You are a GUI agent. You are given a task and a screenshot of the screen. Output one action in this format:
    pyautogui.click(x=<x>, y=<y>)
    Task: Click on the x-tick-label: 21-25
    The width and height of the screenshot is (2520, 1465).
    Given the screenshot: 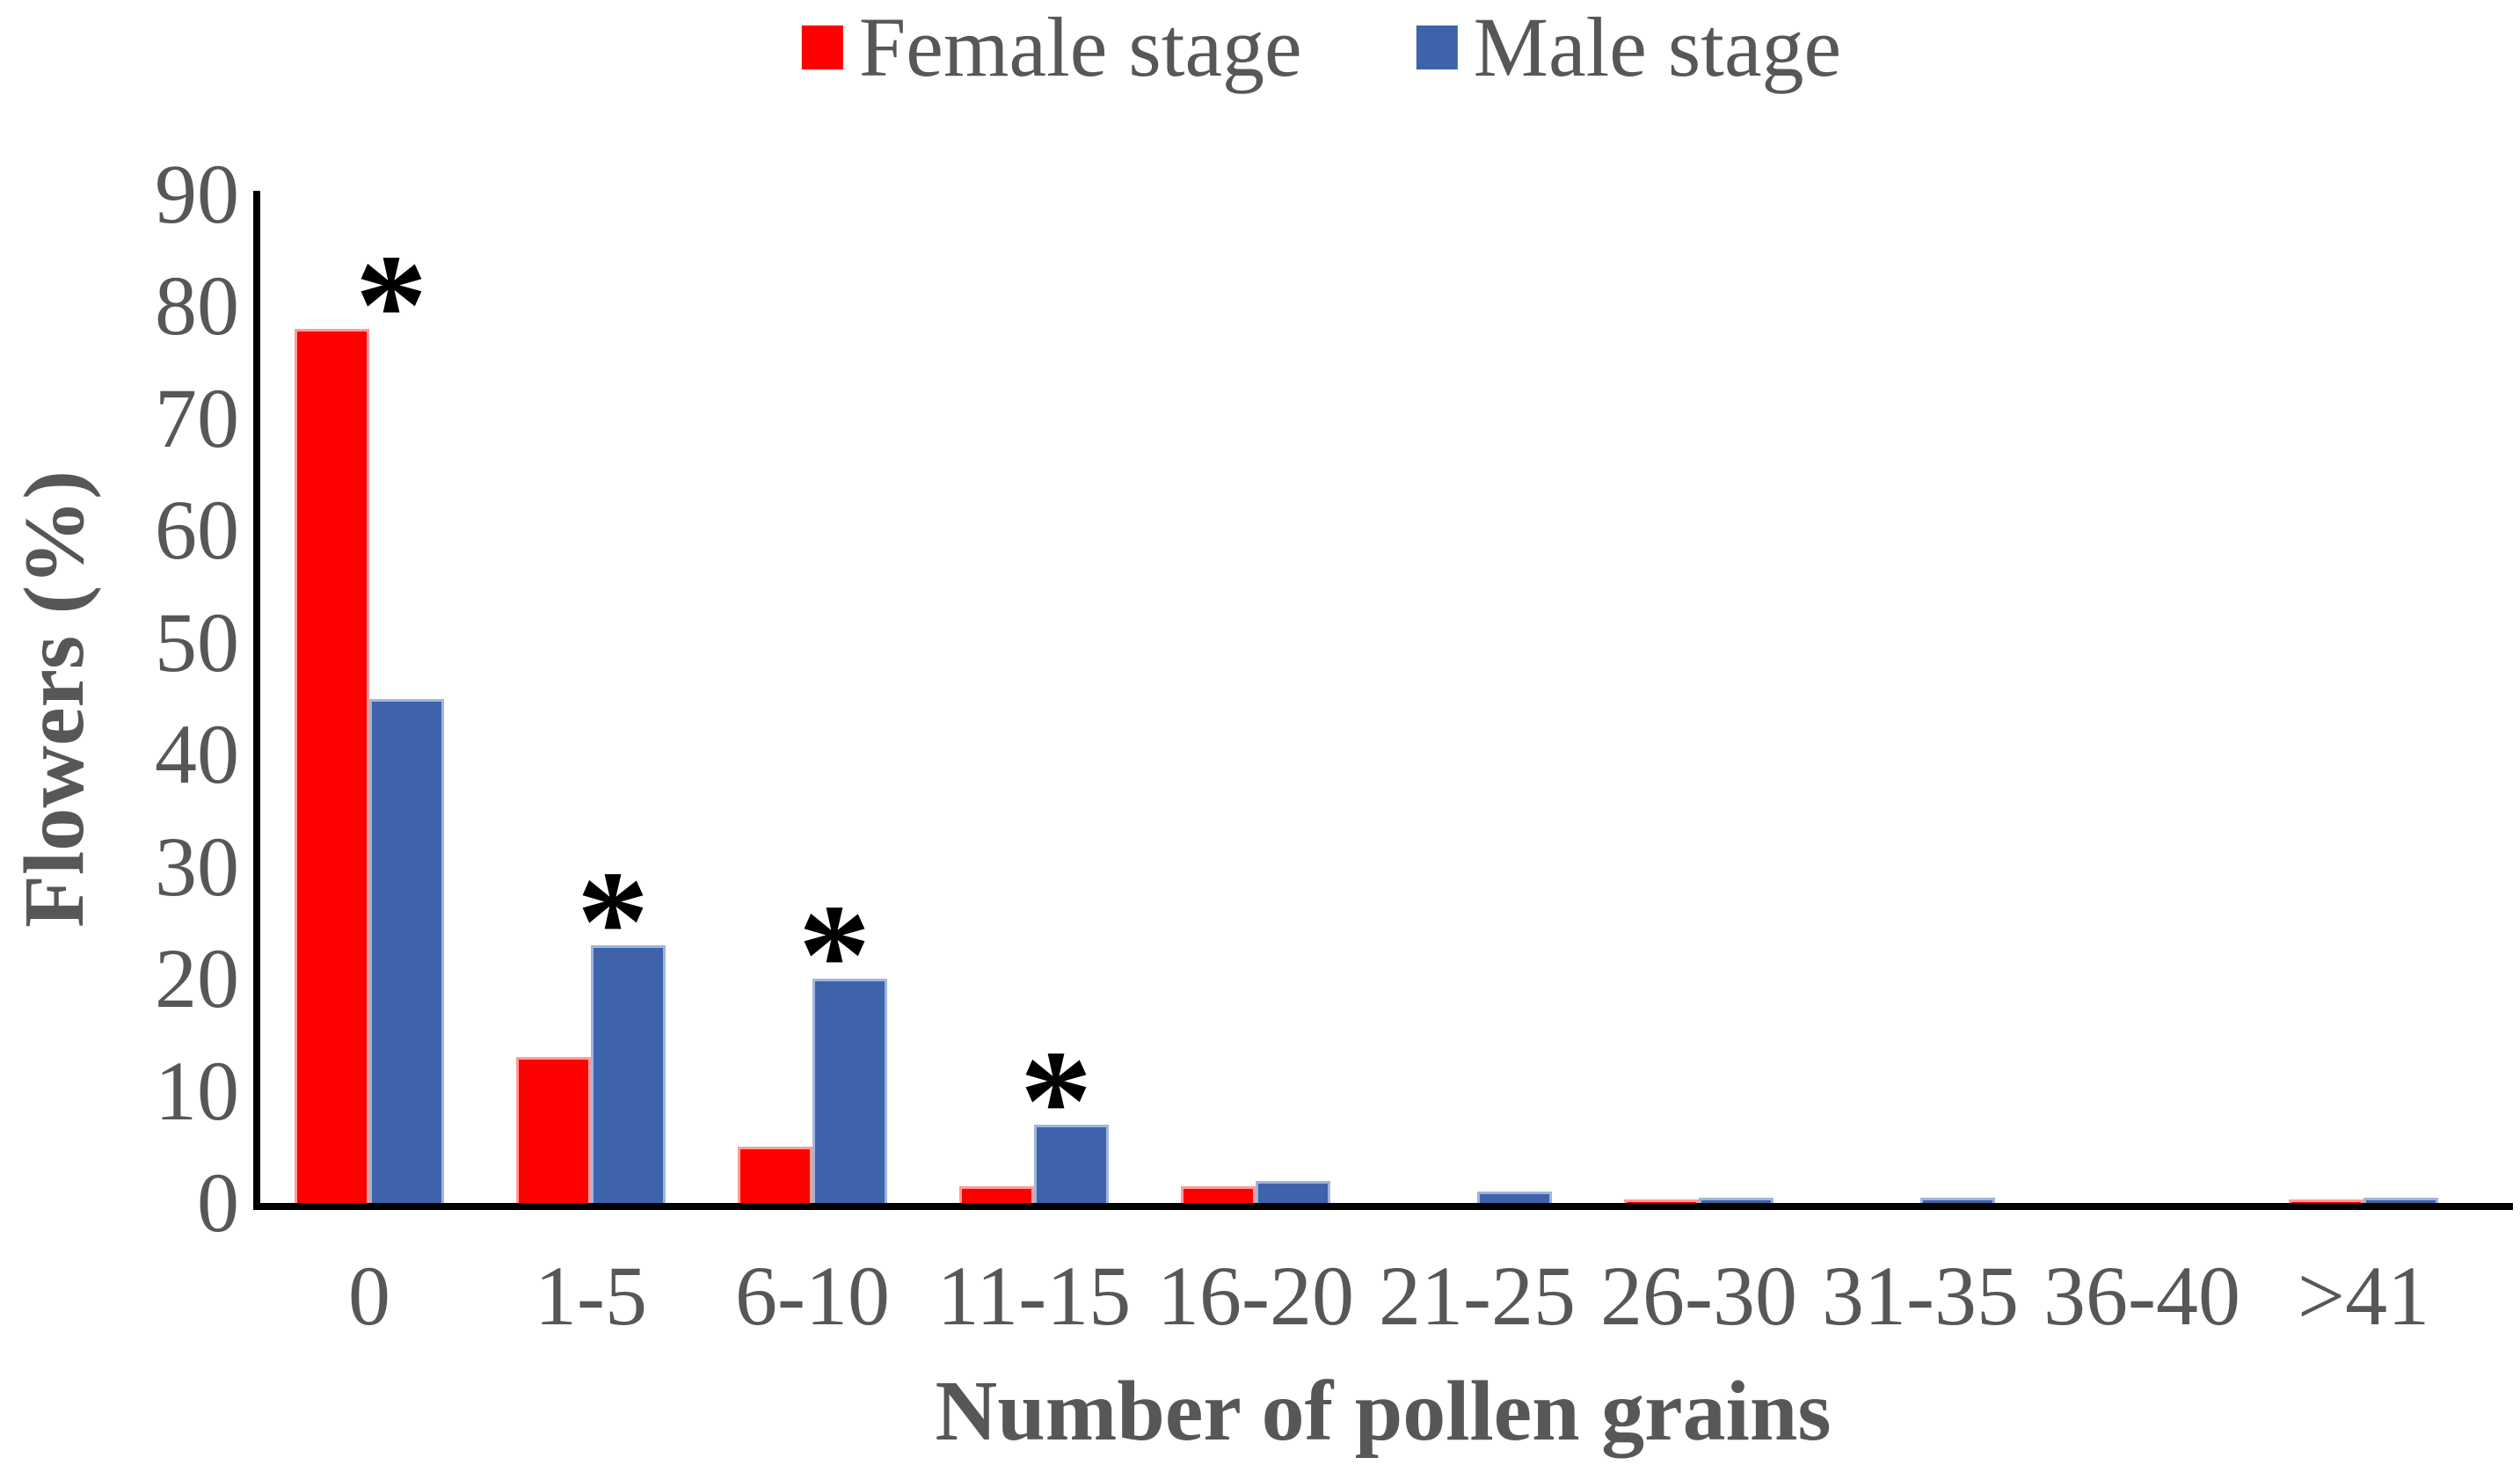 What is the action you would take?
    pyautogui.click(x=1477, y=1296)
    